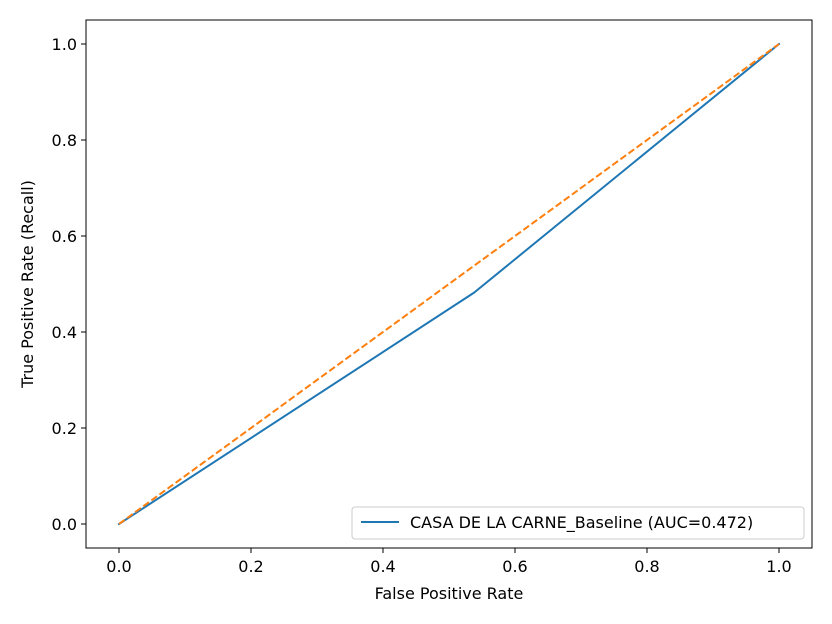  Describe the element at coordinates (64, 236) in the screenshot. I see `y-tick-label: 0.6` at that location.